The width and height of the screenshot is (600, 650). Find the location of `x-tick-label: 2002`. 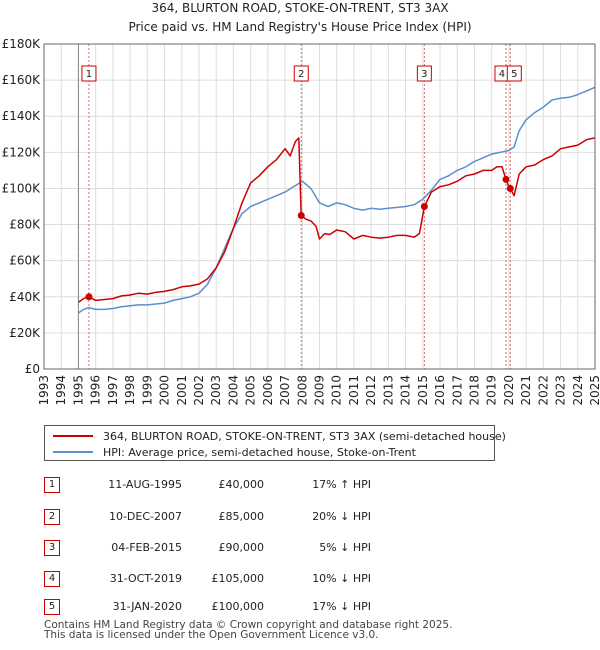

x-tick-label: 2002 is located at coordinates (199, 390).